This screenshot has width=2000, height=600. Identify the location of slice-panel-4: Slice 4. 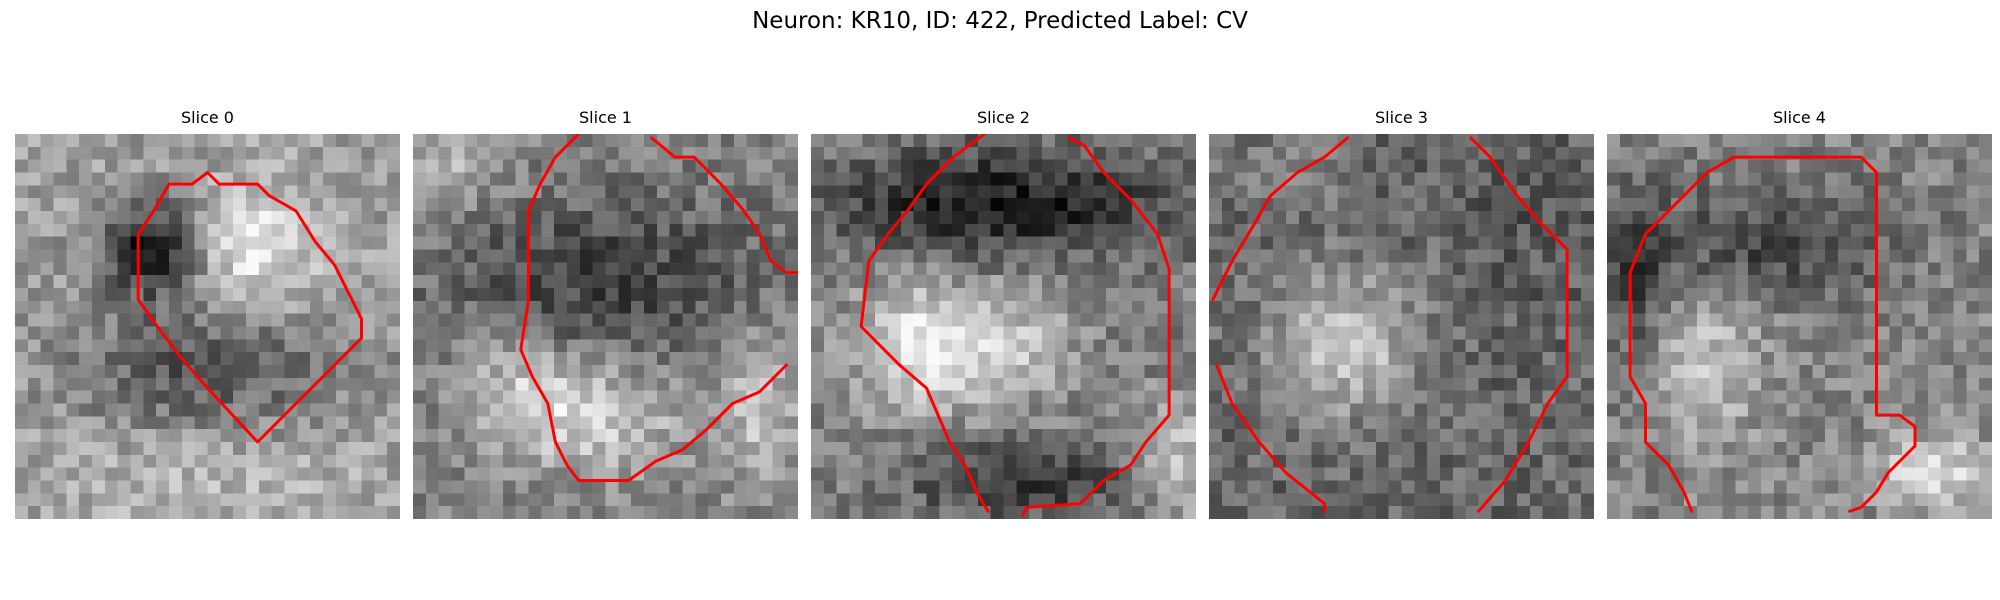
(1799, 313).